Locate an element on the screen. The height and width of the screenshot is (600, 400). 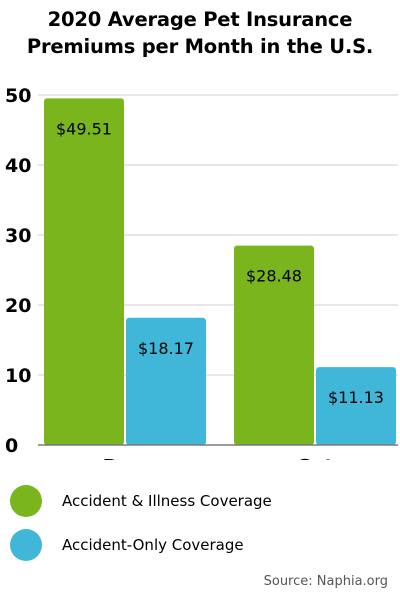
data-label: $28.48 is located at coordinates (274, 276).